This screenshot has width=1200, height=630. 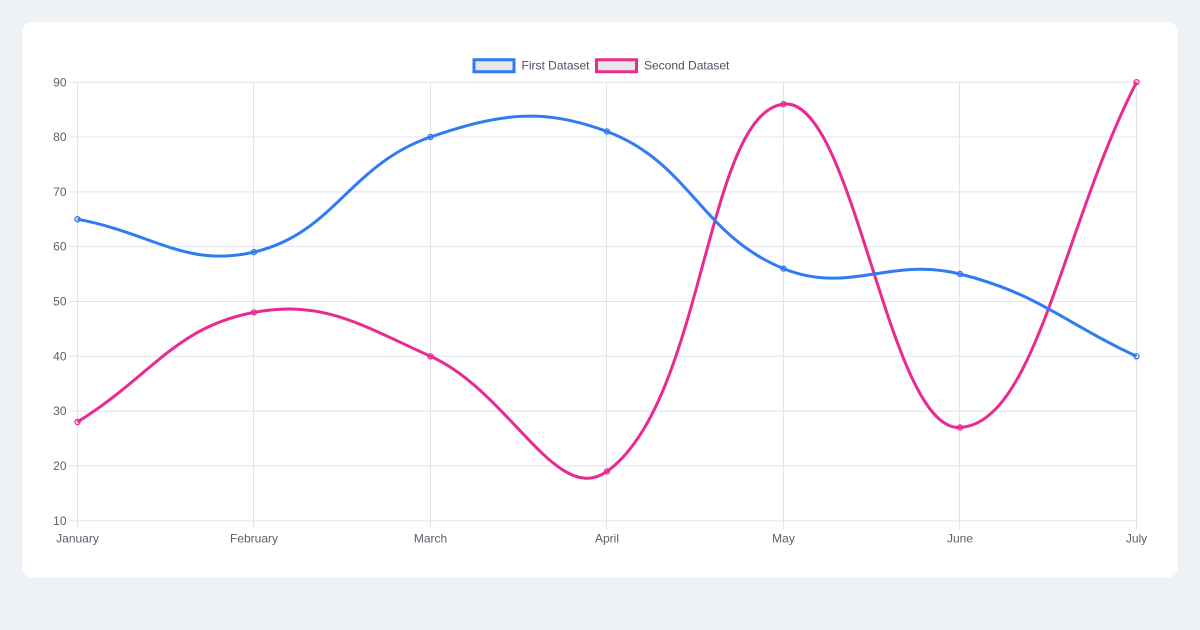 I want to click on svg-text: April, so click(x=607, y=539).